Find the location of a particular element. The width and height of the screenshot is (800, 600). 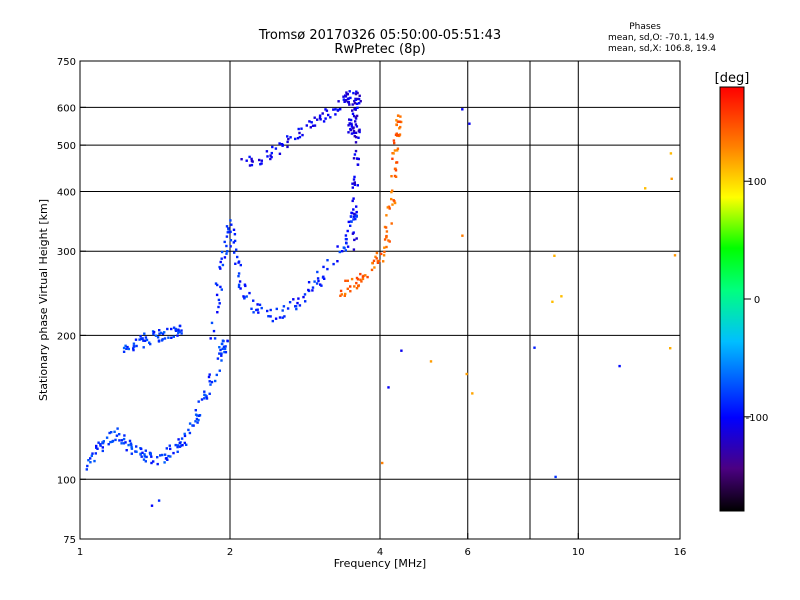

chart-subtitle: RwPretec (8p) is located at coordinates (380, 49).